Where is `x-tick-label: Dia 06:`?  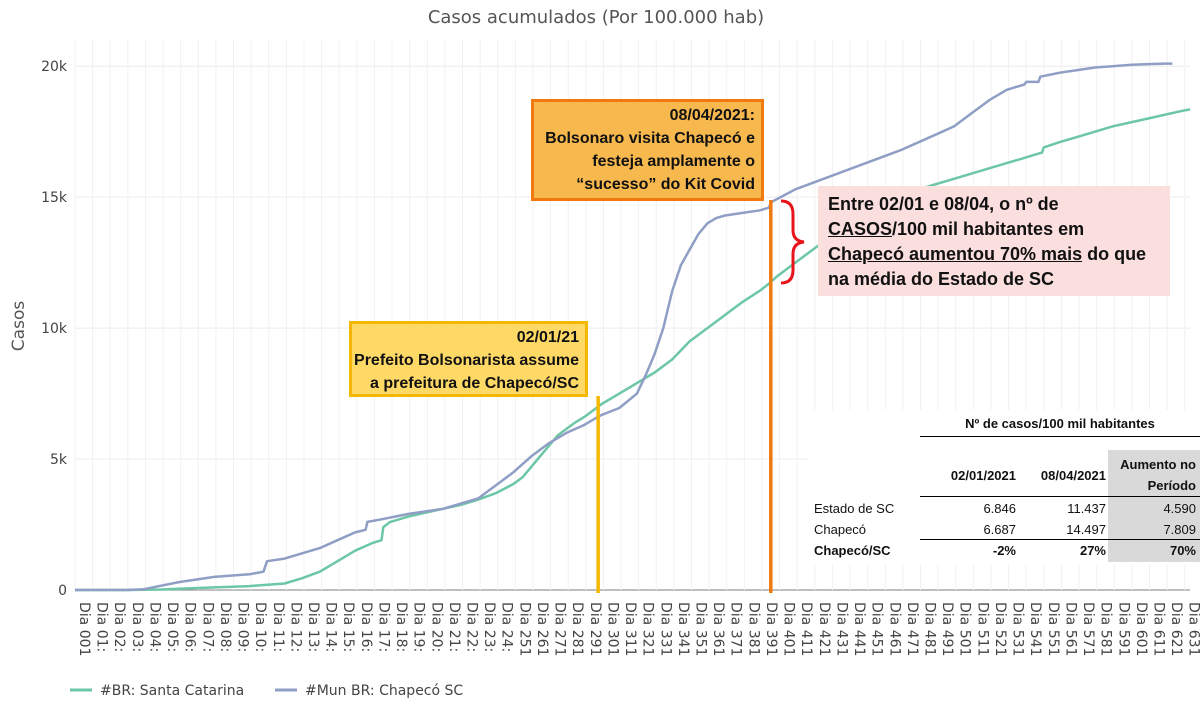 x-tick-label: Dia 06: is located at coordinates (190, 627).